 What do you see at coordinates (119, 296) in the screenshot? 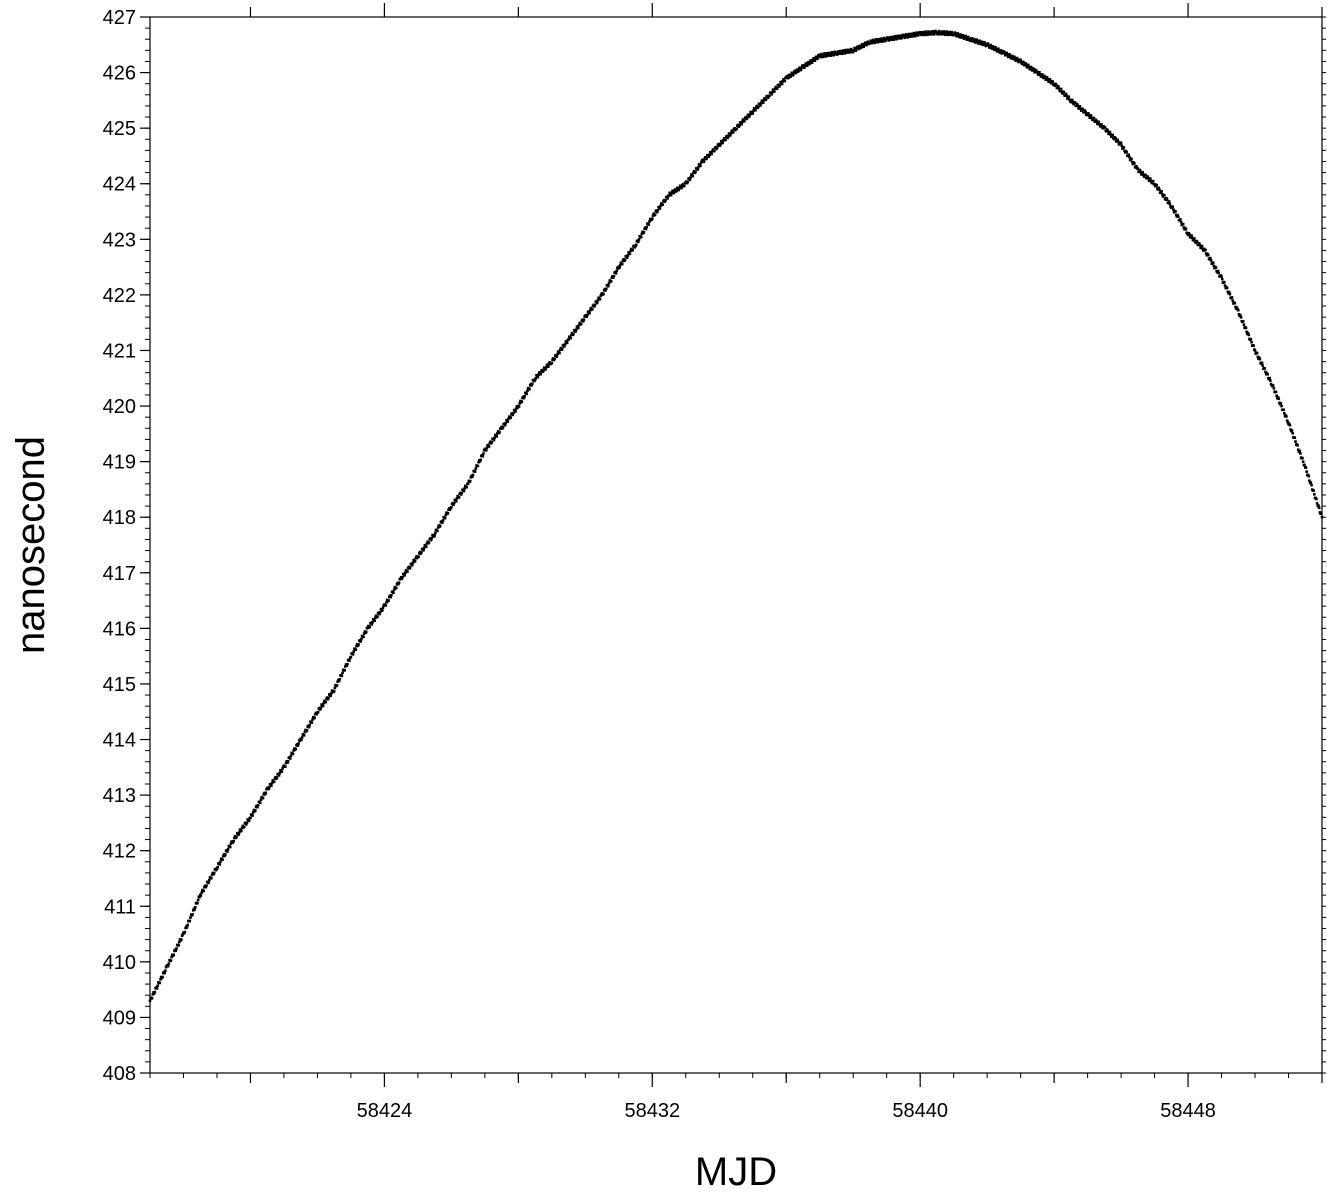
I see `y-tick-label: 422` at bounding box center [119, 296].